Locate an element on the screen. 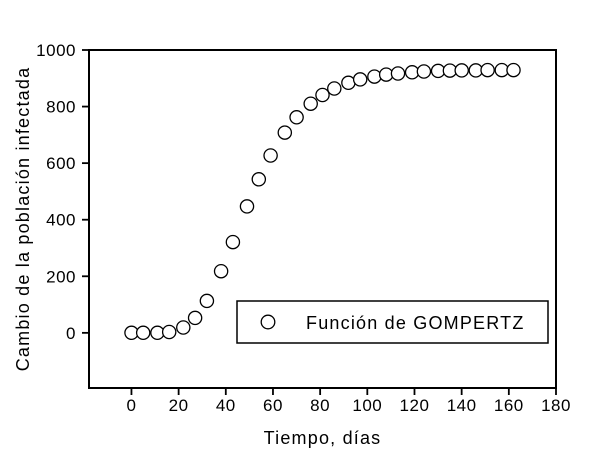 The image size is (601, 460). y-tick-label: 800 is located at coordinates (61, 107).